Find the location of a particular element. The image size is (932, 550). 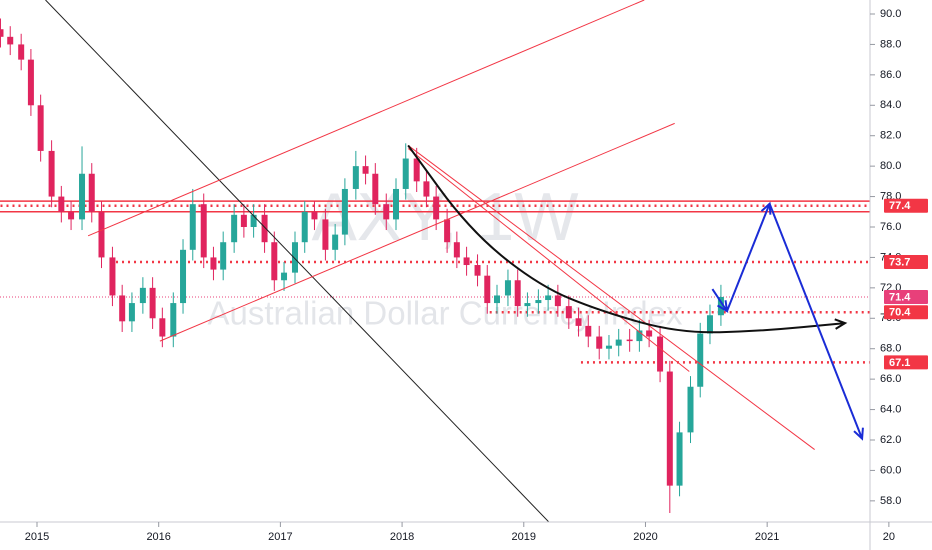

x-tick-label: 2016 is located at coordinates (158, 537).